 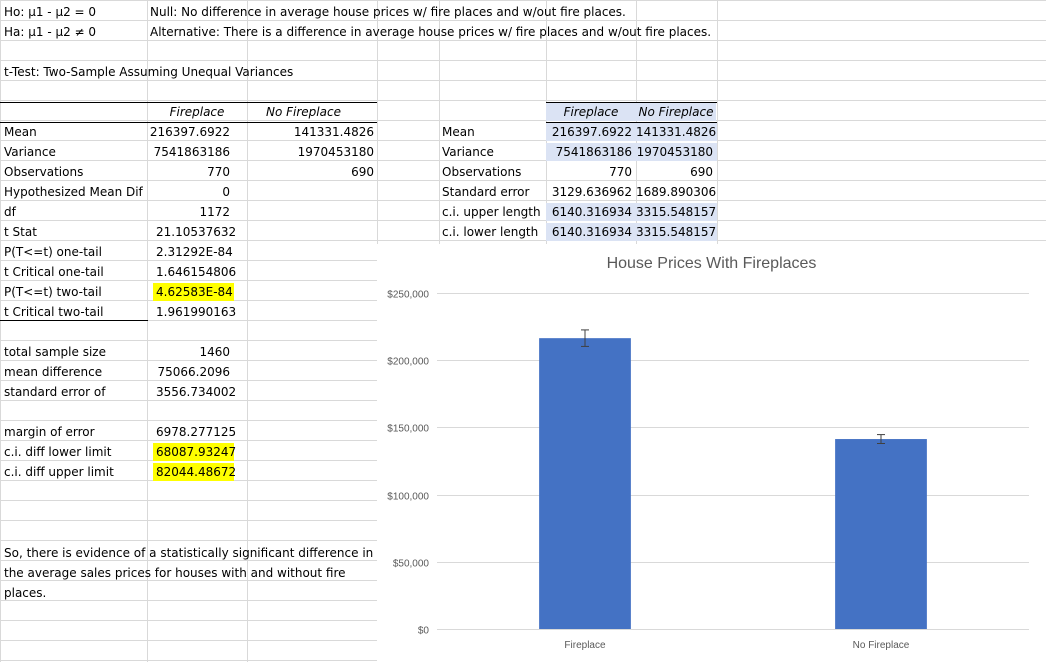 I want to click on margin-of-error-value: 6978.277125, so click(x=196, y=432).